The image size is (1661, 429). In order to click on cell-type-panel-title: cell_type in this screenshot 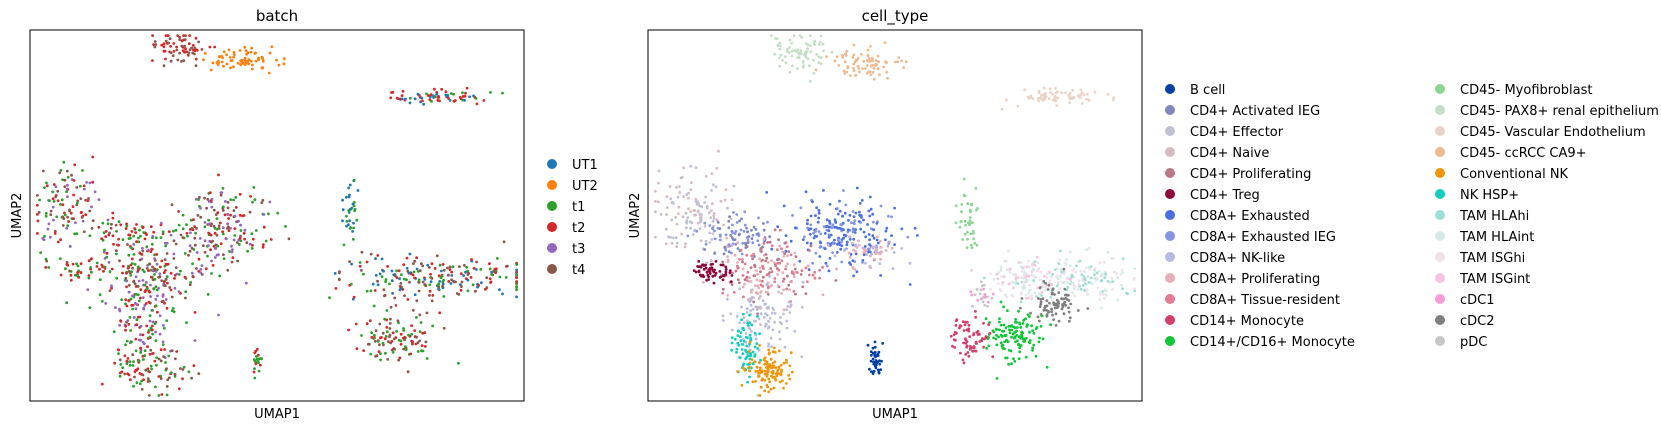, I will do `click(895, 16)`.